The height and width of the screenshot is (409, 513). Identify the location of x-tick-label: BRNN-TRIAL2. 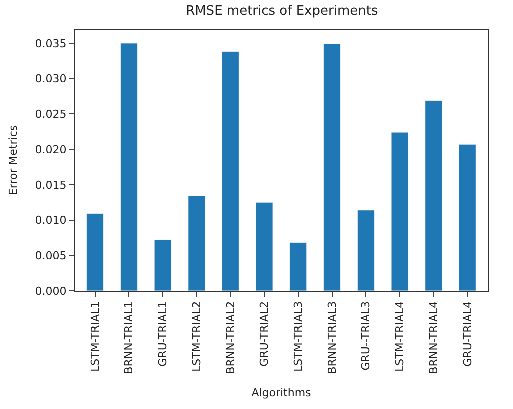
(231, 337).